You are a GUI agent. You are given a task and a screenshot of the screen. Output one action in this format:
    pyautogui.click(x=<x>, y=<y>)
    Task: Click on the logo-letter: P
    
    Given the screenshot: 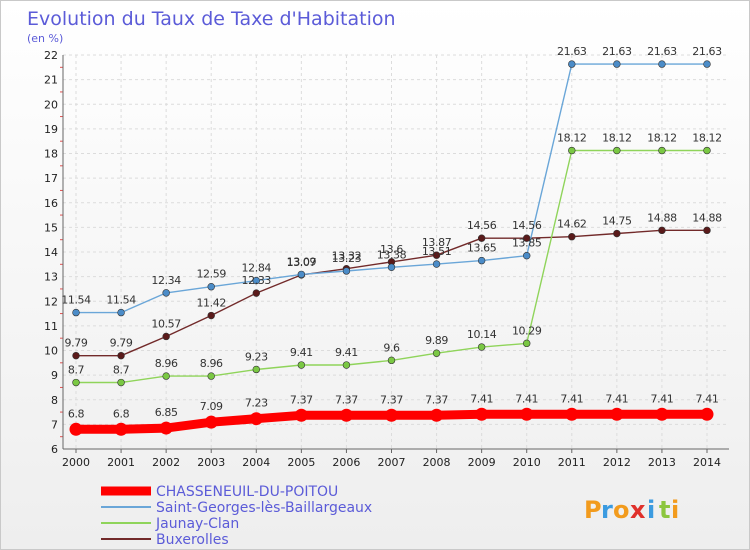 What is the action you would take?
    pyautogui.click(x=593, y=510)
    